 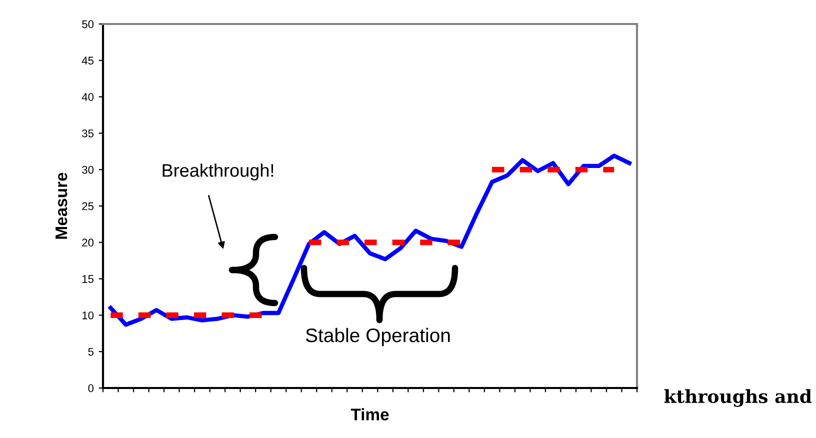 What do you see at coordinates (88, 315) in the screenshot?
I see `y-tick-label: 10` at bounding box center [88, 315].